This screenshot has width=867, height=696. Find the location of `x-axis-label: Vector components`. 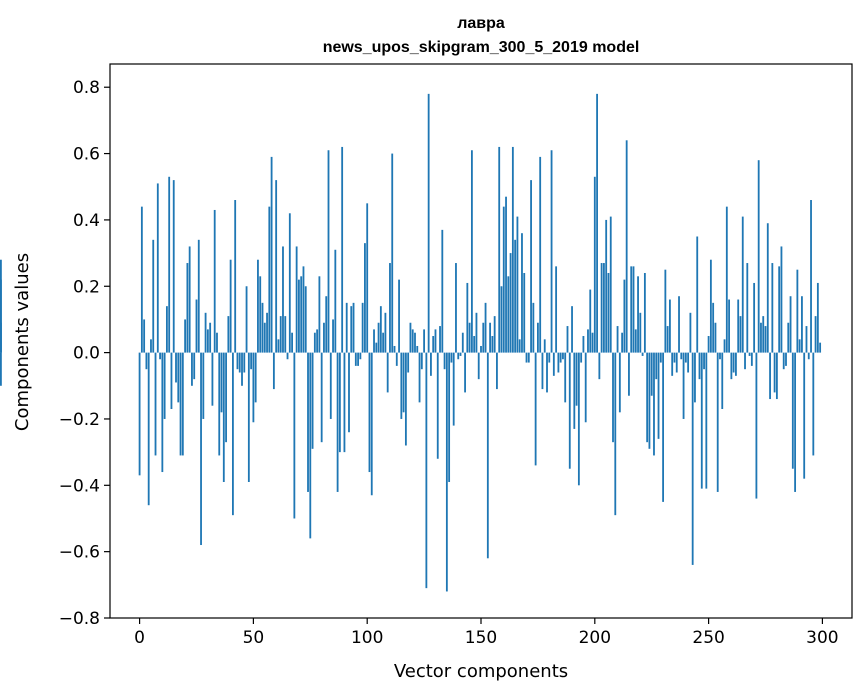

x-axis-label: Vector components is located at coordinates (481, 671).